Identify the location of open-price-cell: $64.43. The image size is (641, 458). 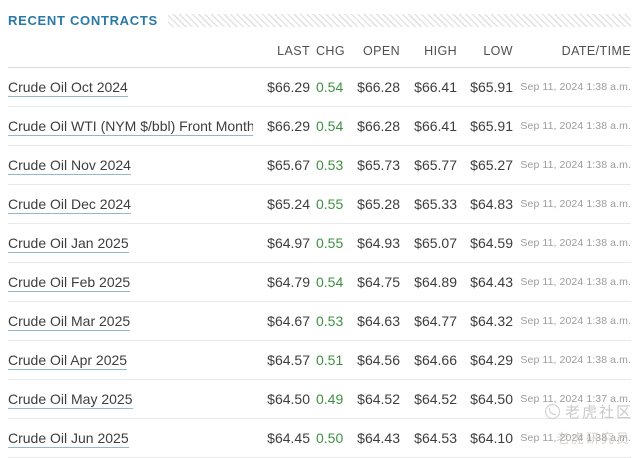
(371, 438).